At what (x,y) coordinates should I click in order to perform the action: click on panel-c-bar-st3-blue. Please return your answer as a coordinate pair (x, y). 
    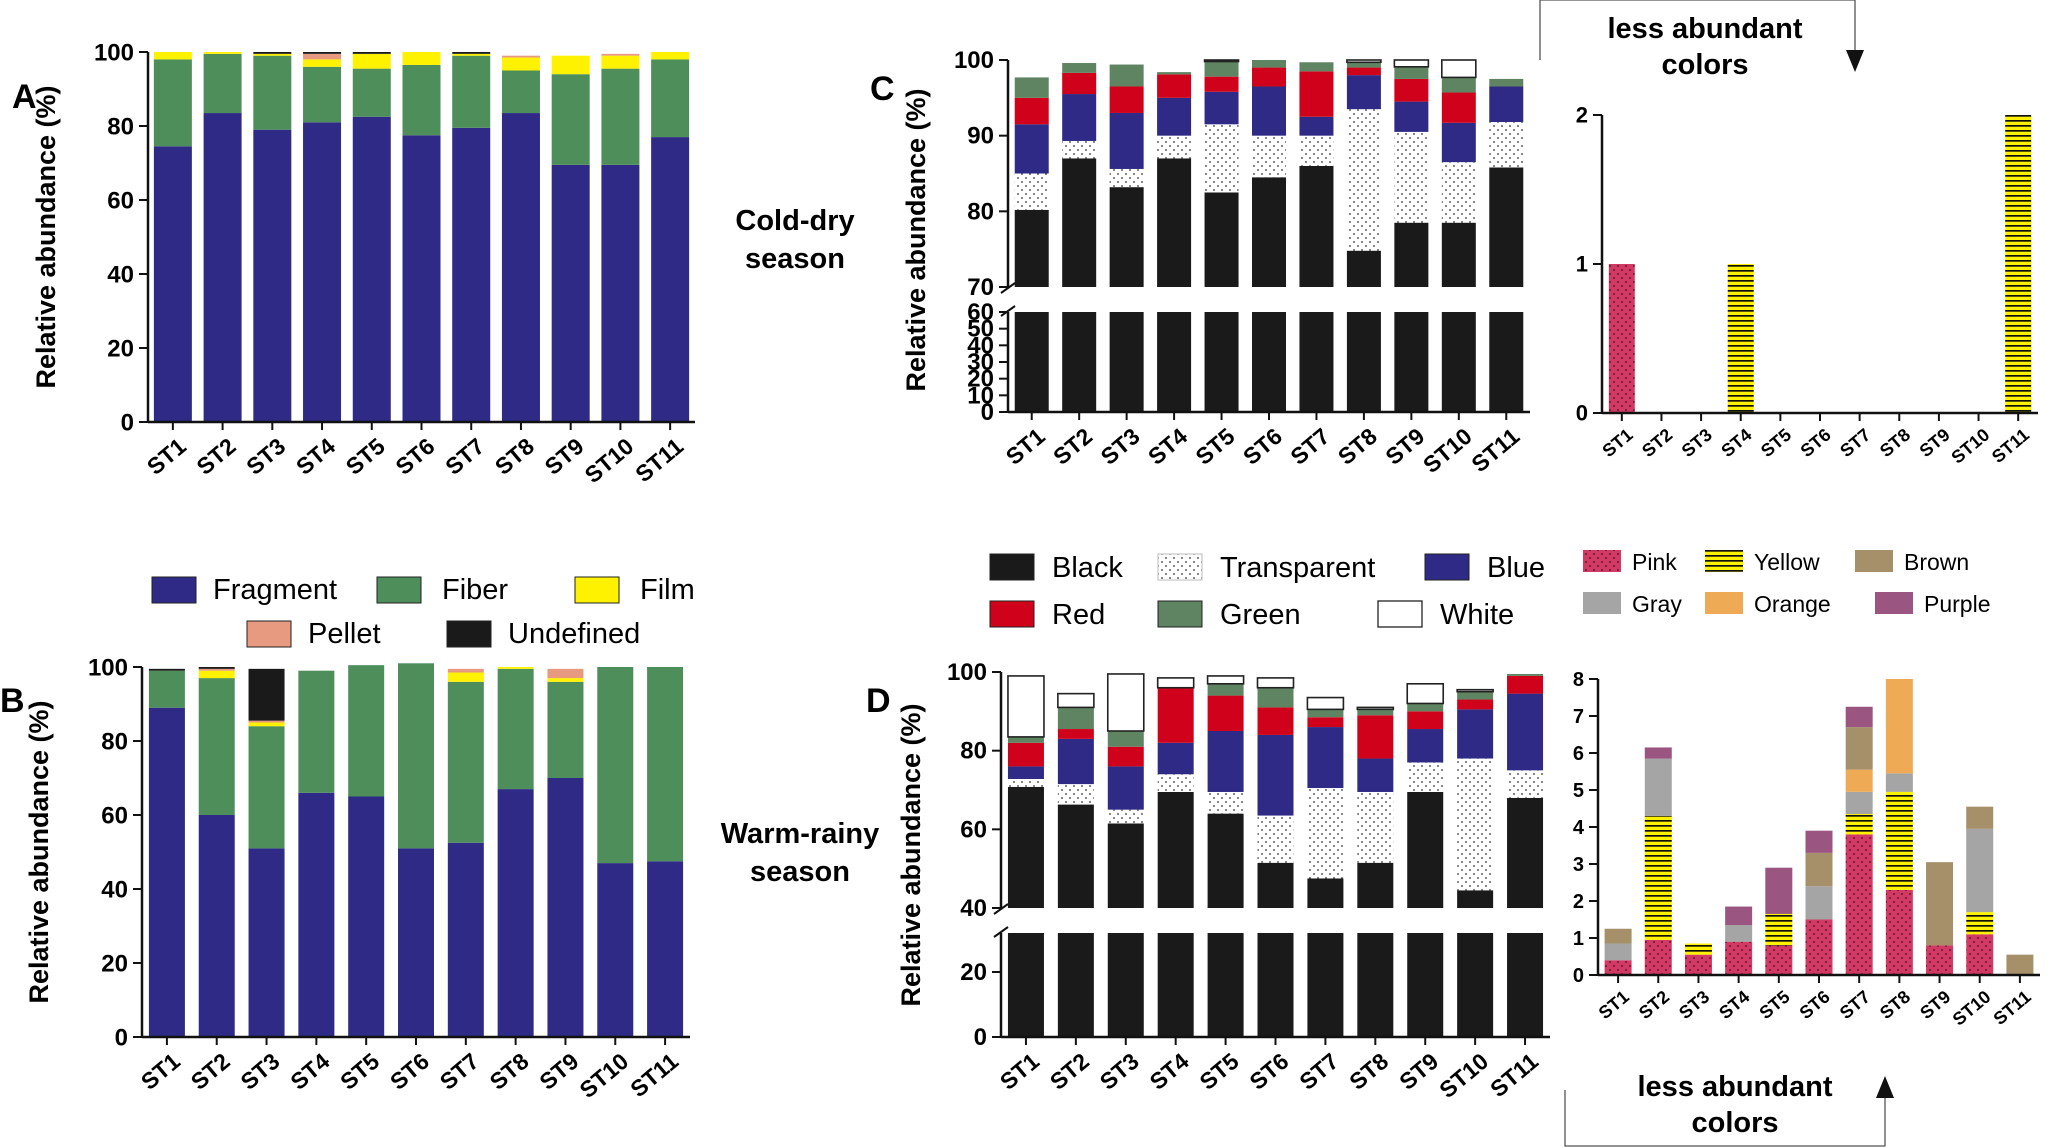
    Looking at the image, I should click on (1126, 140).